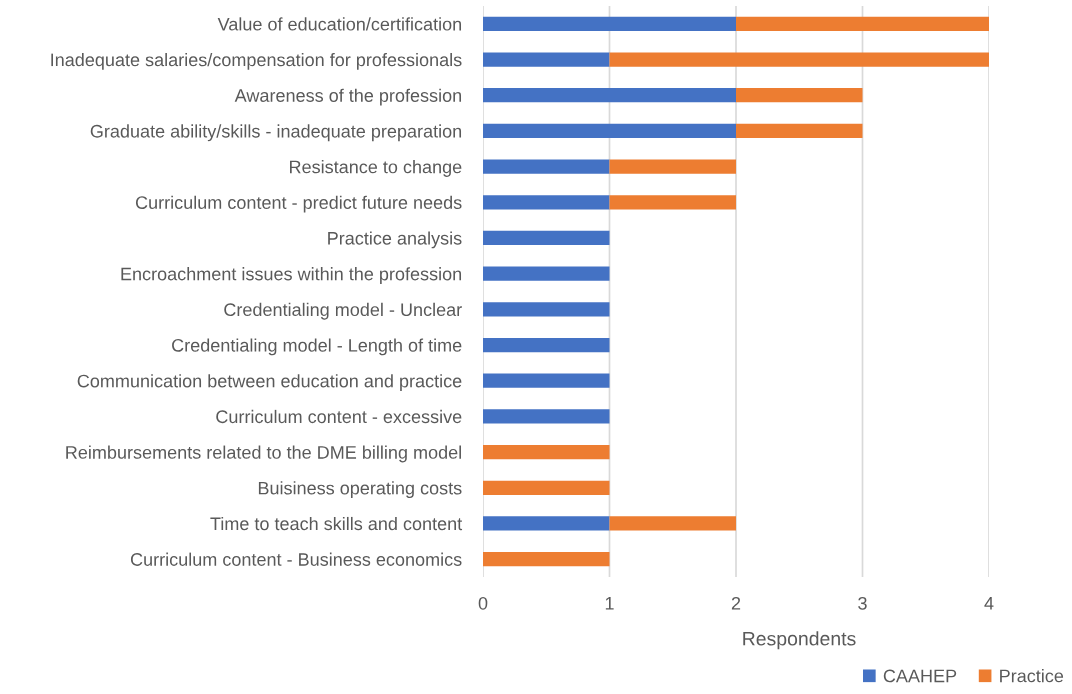  Describe the element at coordinates (276, 133) in the screenshot. I see `y-tick-label: Graduate ability/skills - inadequate preparation` at that location.